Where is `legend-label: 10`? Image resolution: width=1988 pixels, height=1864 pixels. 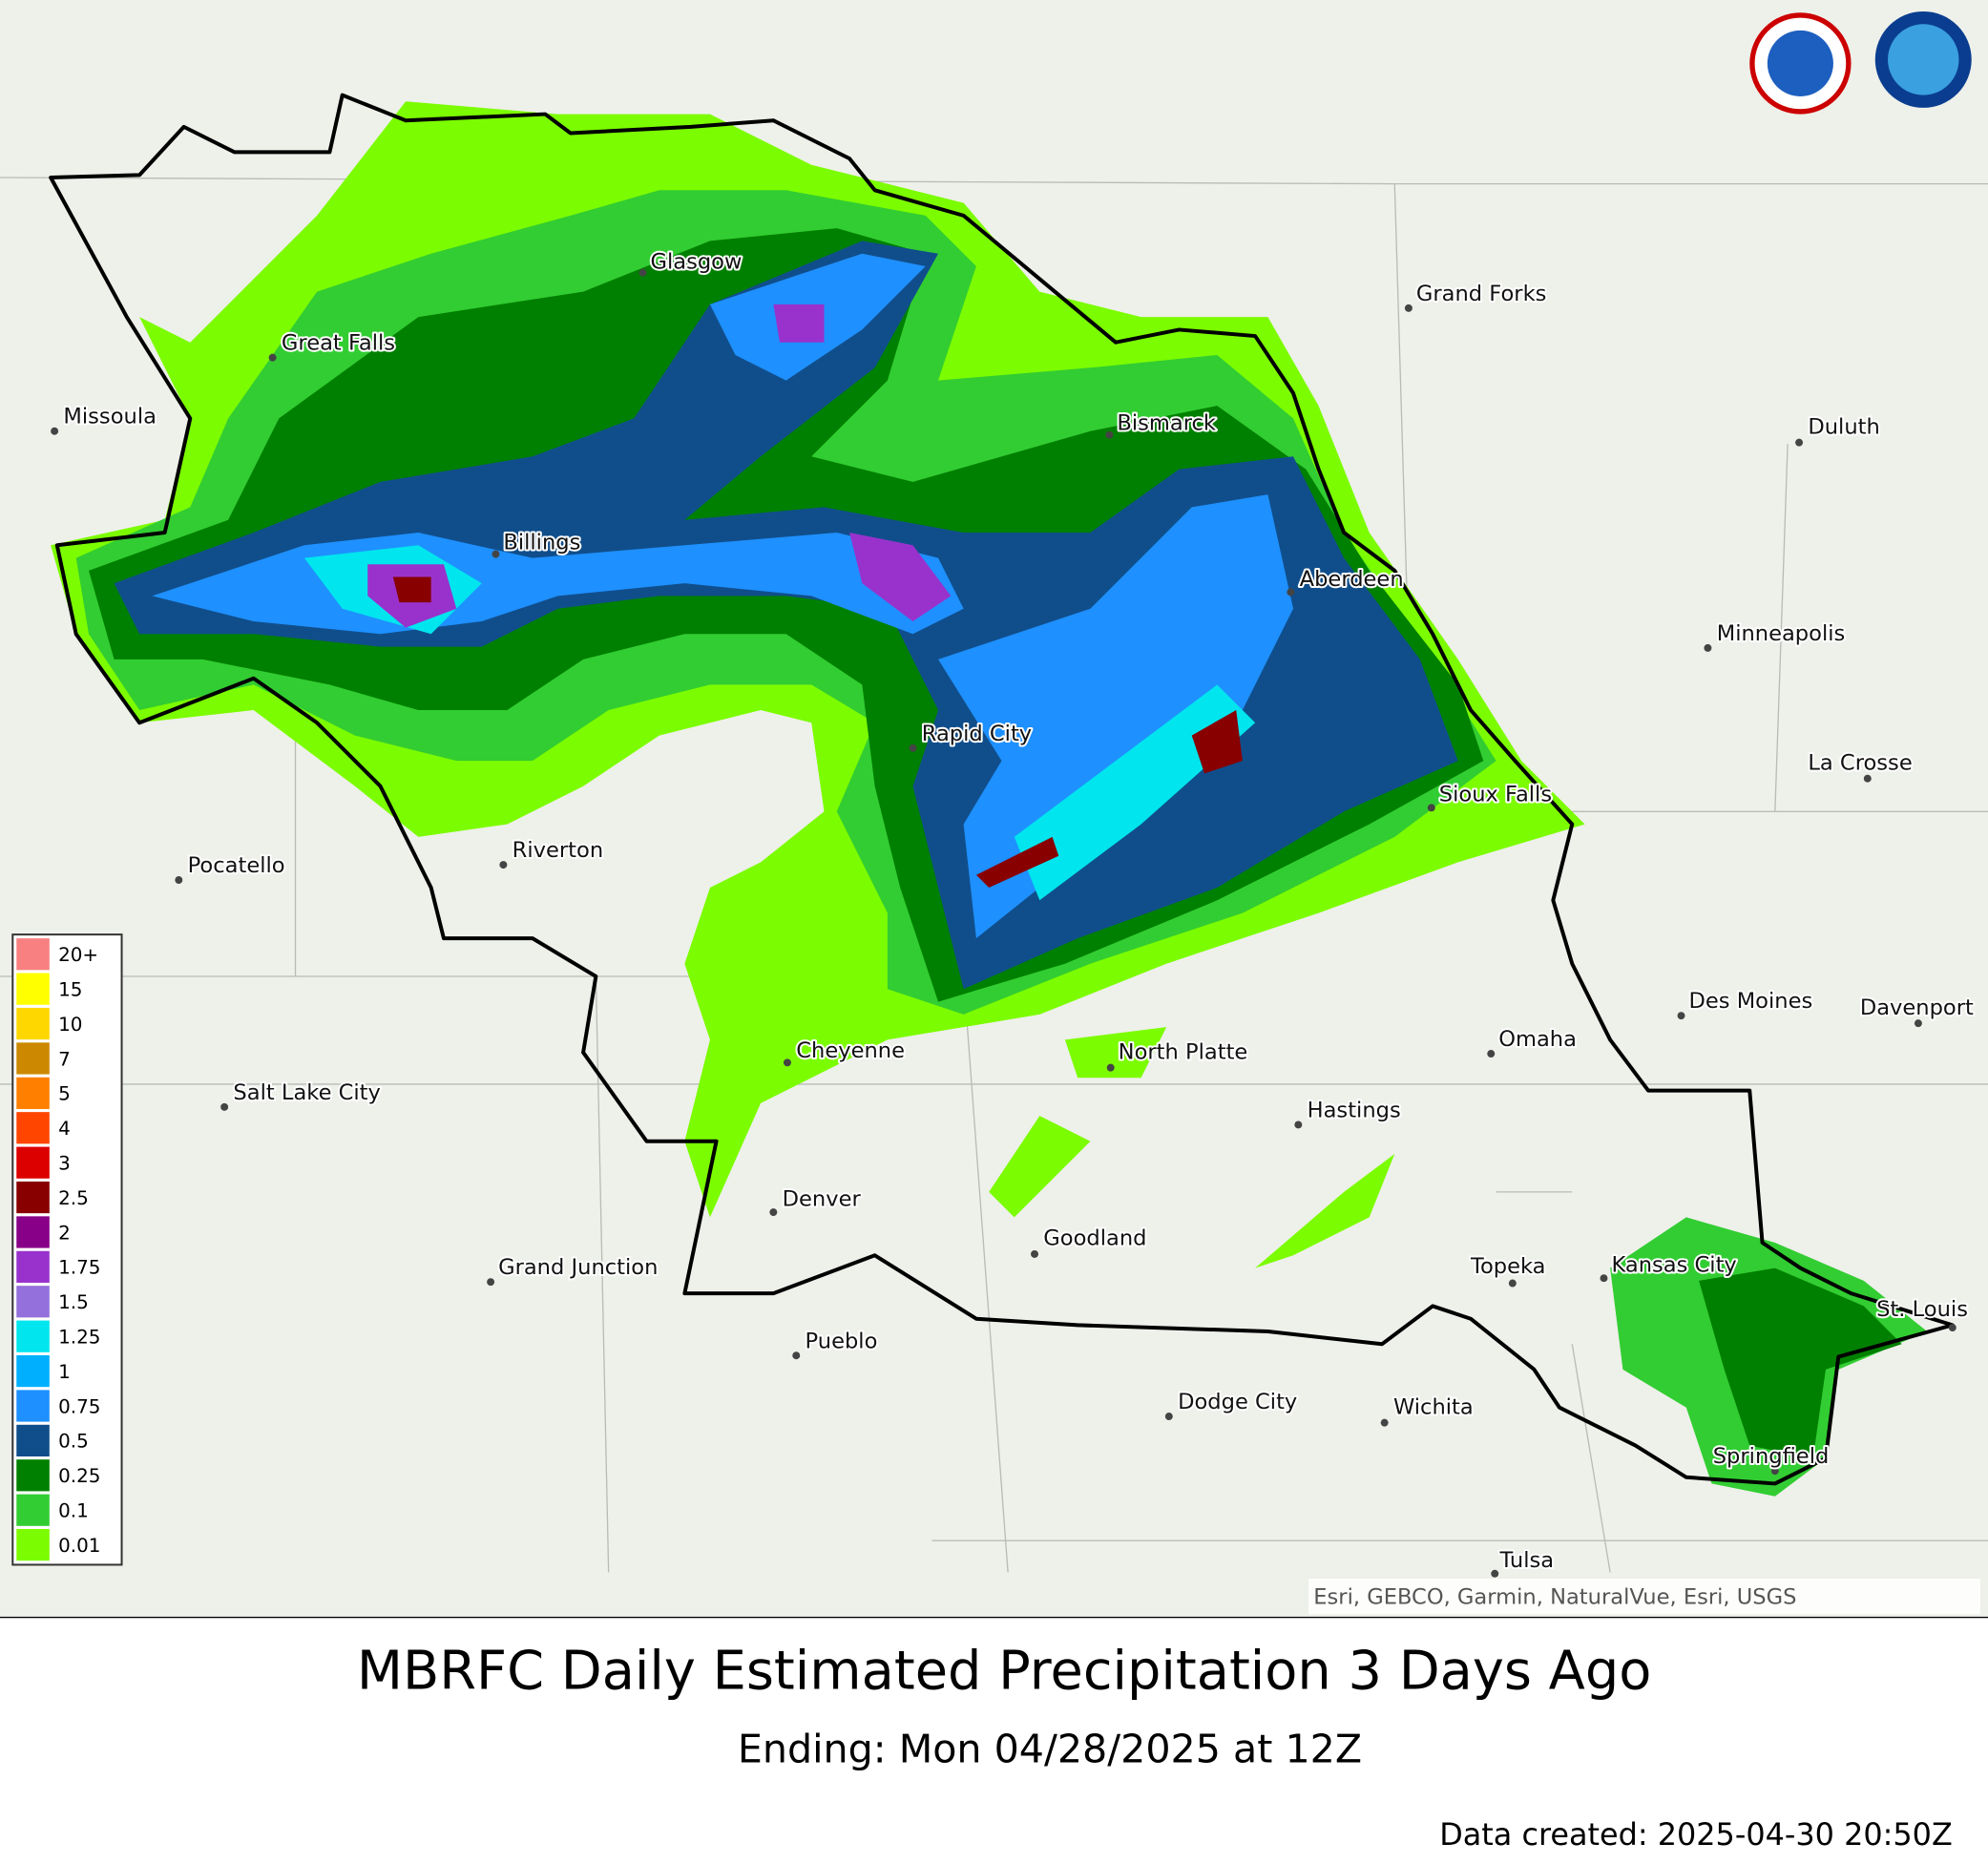
legend-label: 10 is located at coordinates (70, 1025).